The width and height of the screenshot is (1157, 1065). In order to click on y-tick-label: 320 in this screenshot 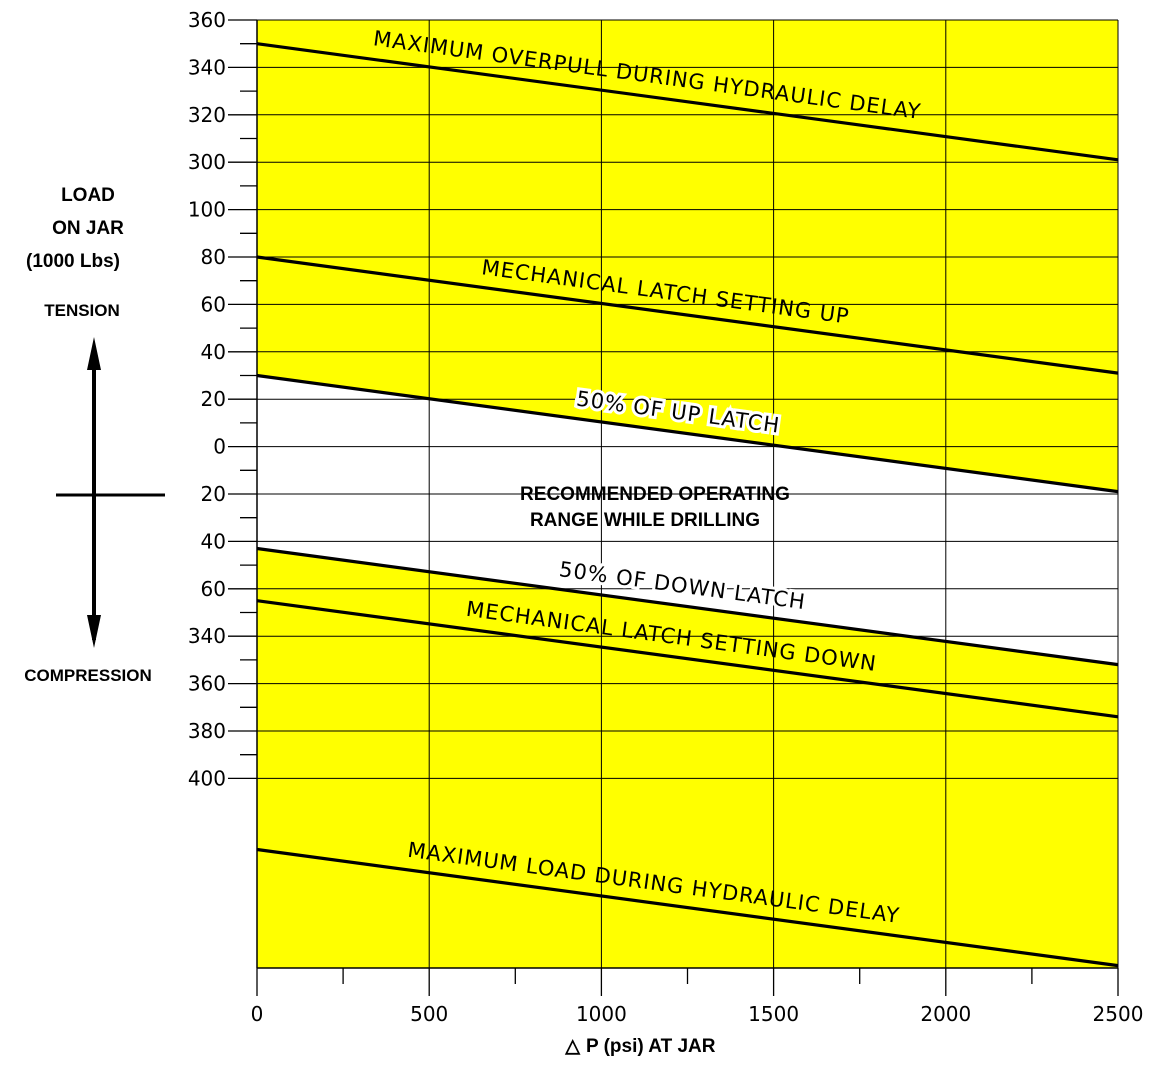, I will do `click(207, 115)`.